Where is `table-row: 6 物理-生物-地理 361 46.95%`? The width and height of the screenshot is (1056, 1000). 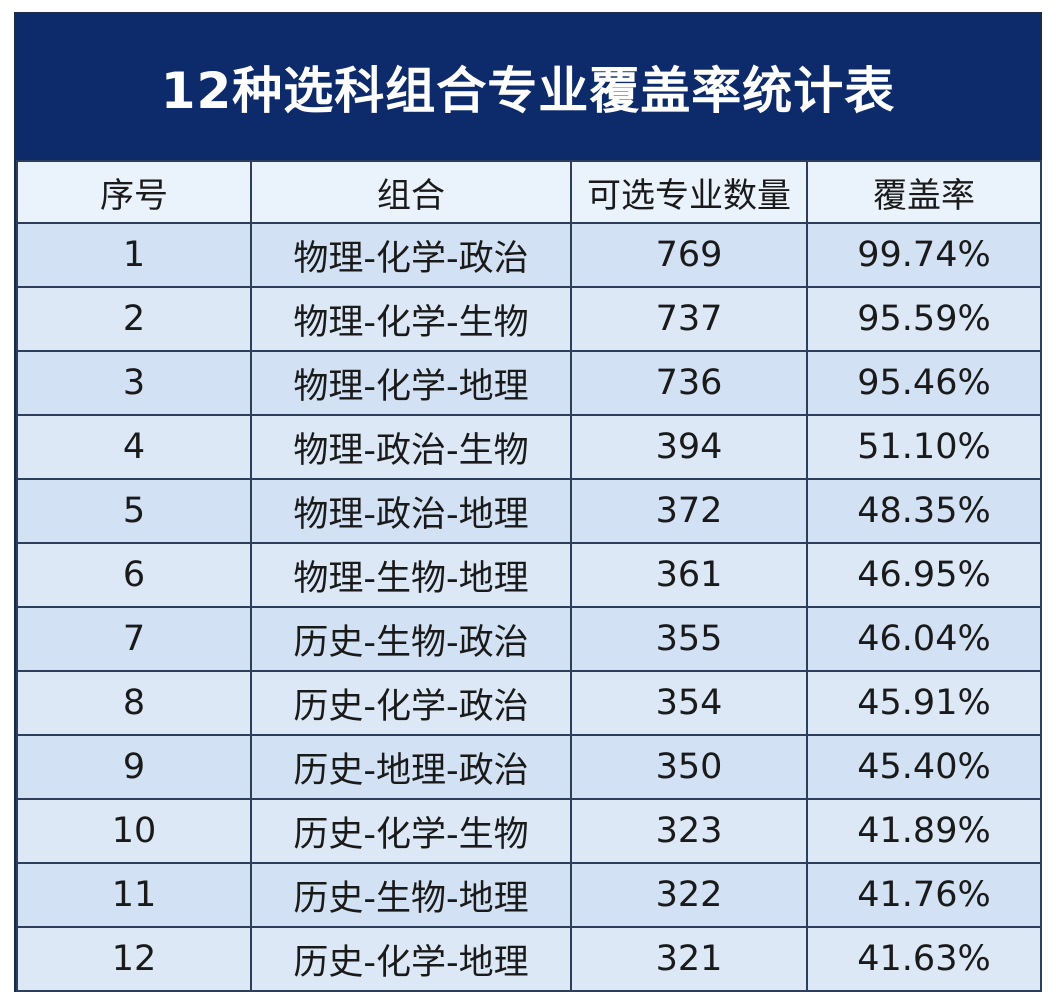 table-row: 6 物理-生物-地理 361 46.95% is located at coordinates (529, 575).